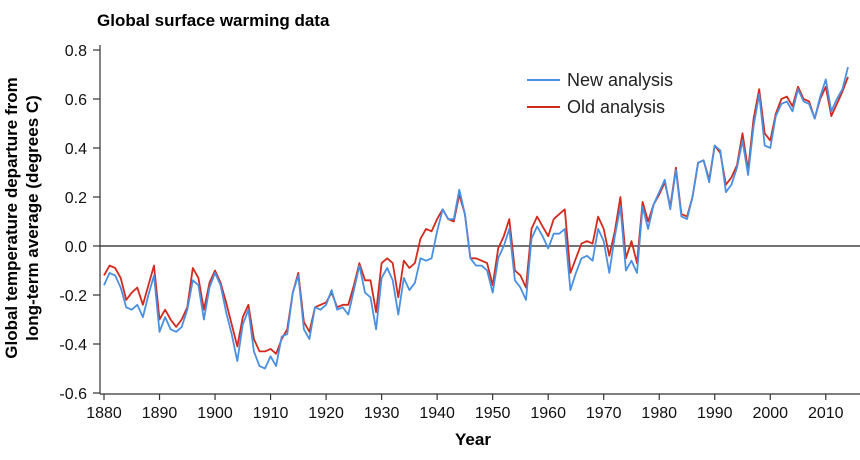 The image size is (860, 460). I want to click on x-tick-label: 1900, so click(215, 413).